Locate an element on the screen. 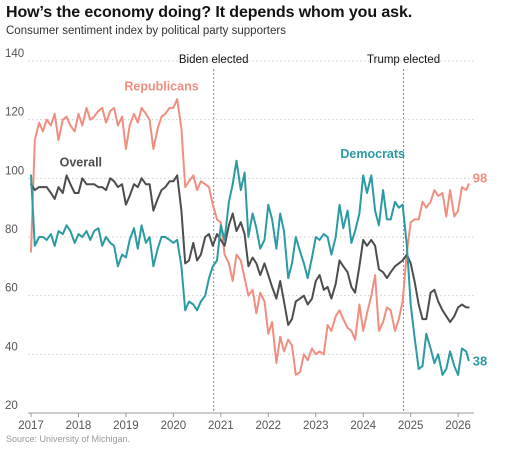  y-tick-label: 140 is located at coordinates (14, 54).